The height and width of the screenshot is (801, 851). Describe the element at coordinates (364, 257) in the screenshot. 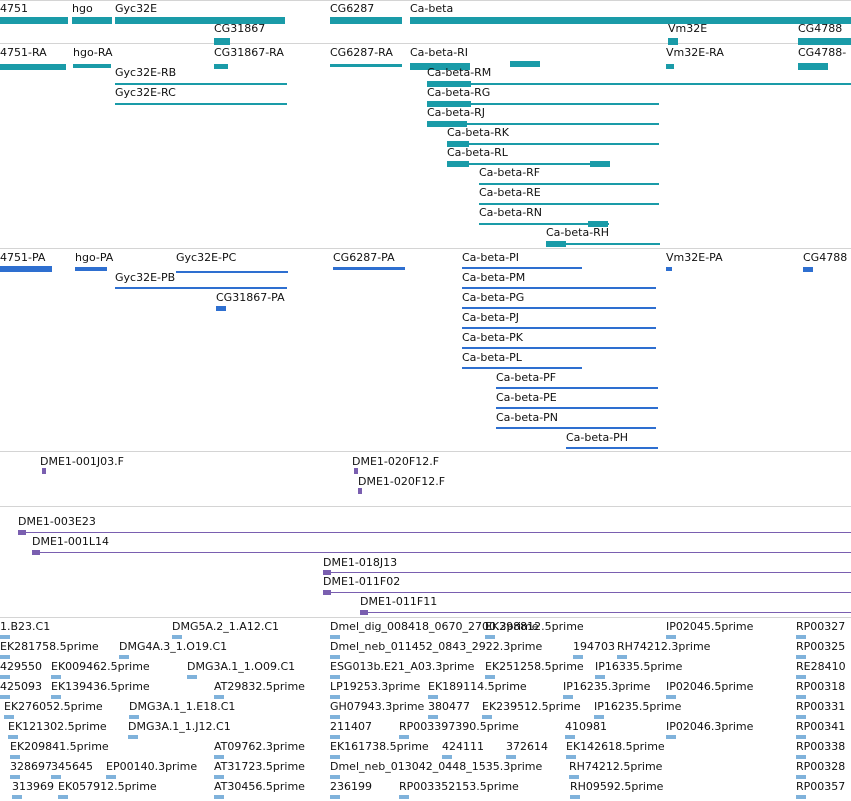

I see `protein-label: CG6287-PA` at that location.